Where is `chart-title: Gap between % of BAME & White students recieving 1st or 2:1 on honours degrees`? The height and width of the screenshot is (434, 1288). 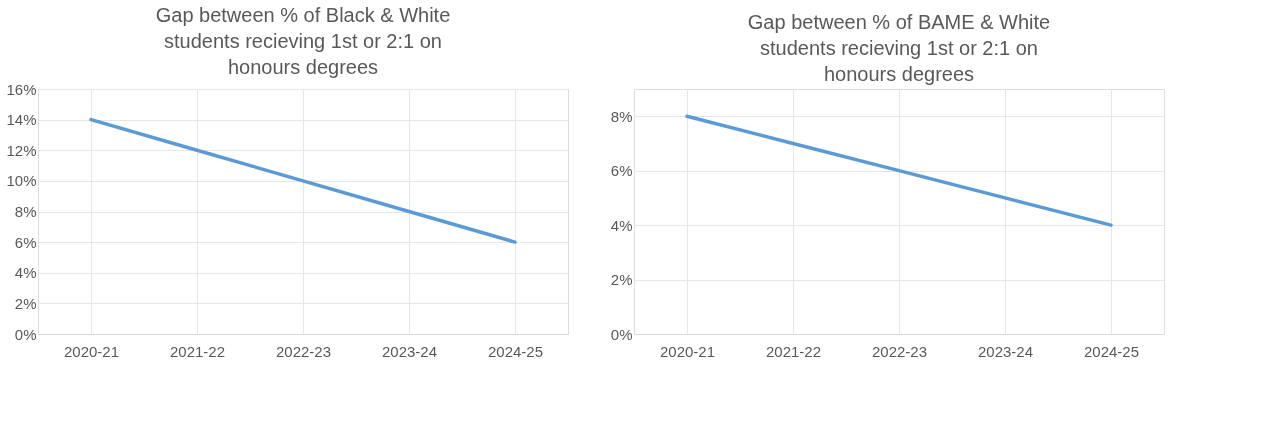
chart-title: Gap between % of BAME & White students recieving 1st or 2:1 on honours degrees is located at coordinates (899, 48).